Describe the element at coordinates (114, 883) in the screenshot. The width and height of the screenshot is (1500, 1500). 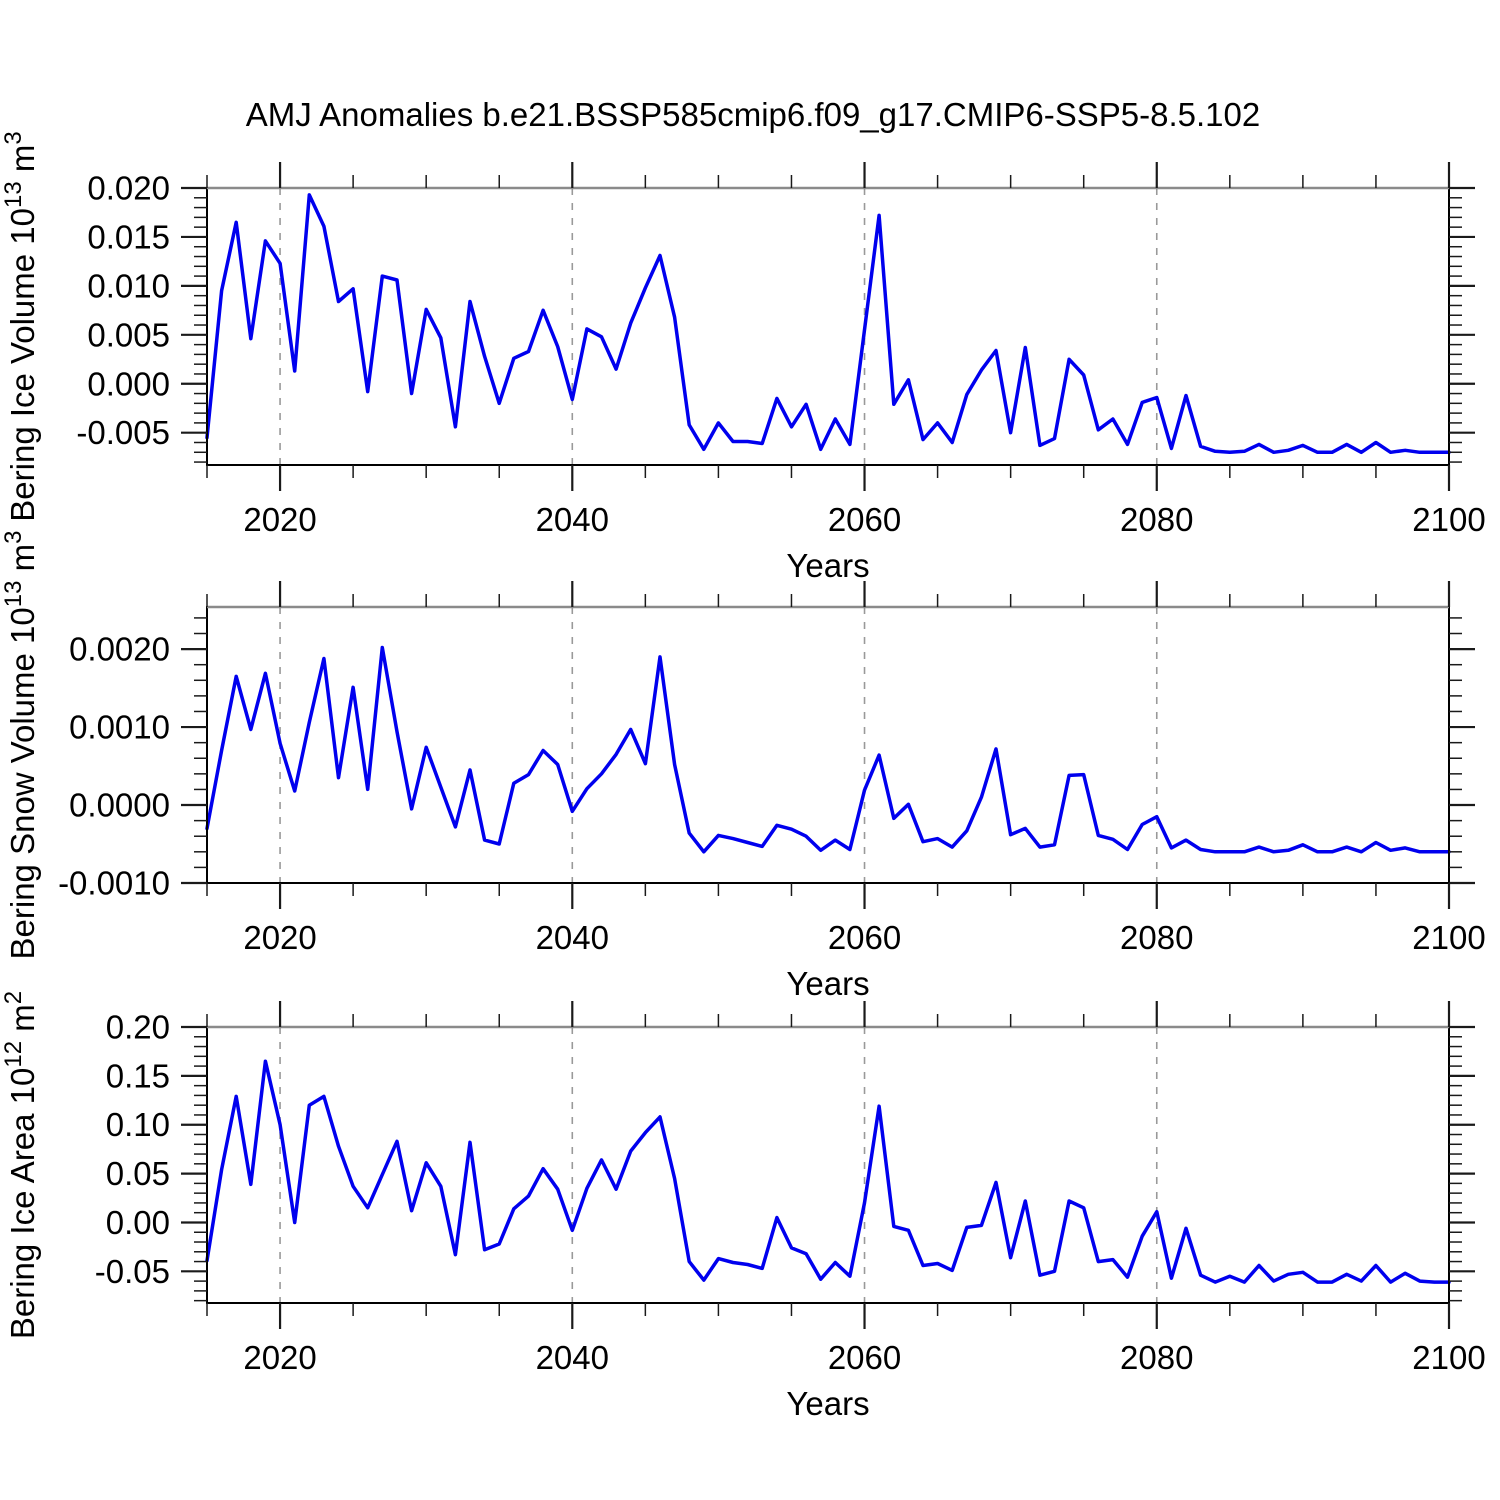
I see `y-tick-label: -0.0010` at that location.